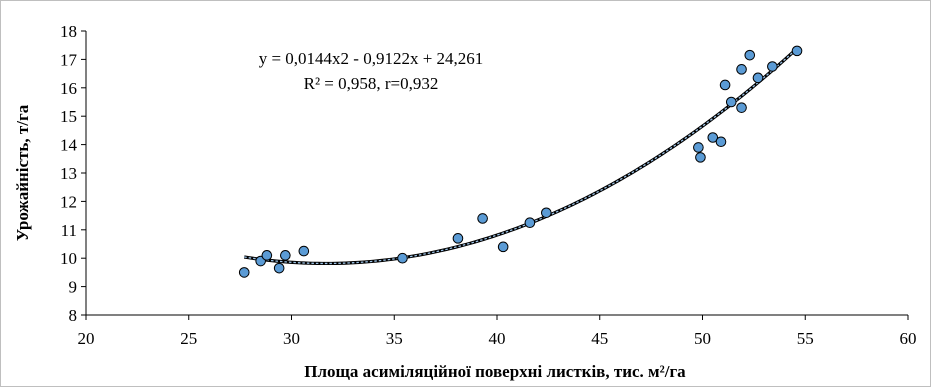 This screenshot has width=931, height=388. I want to click on y-tick-label: 10, so click(68, 258).